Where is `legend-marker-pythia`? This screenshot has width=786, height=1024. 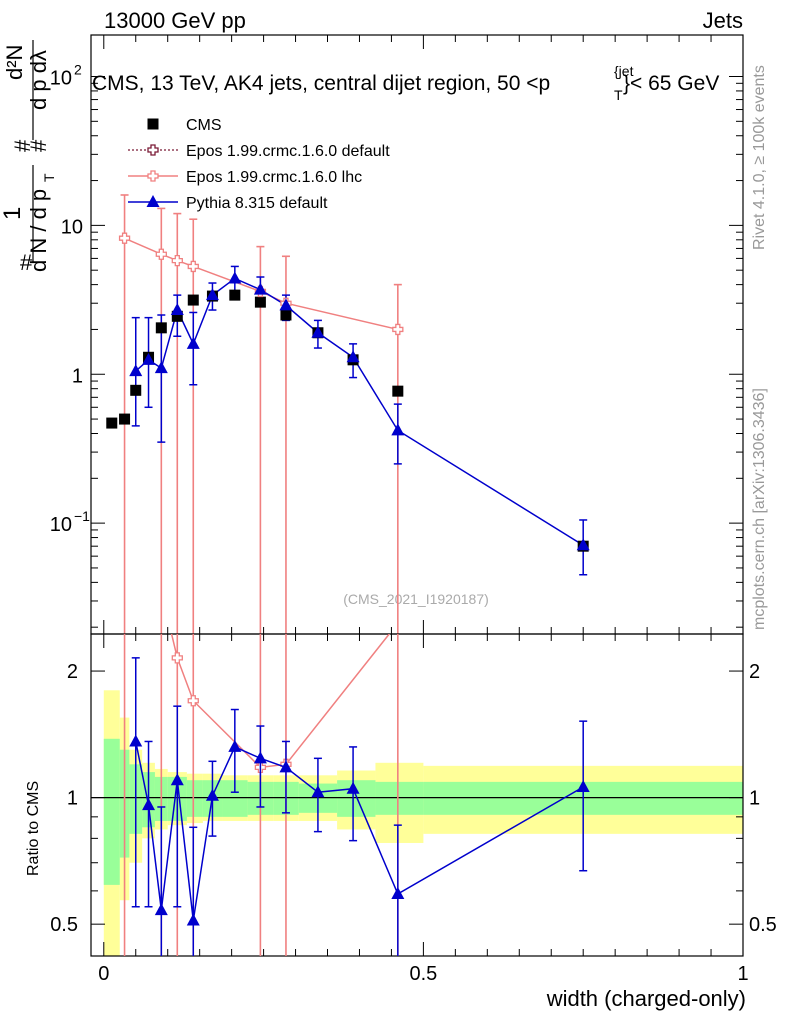 legend-marker-pythia is located at coordinates (153, 201).